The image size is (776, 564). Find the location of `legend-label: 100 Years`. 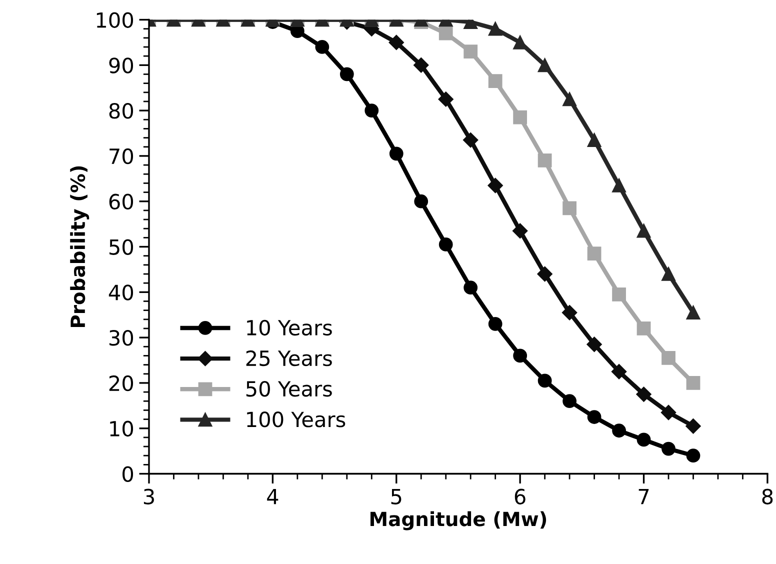

legend-label: 100 Years is located at coordinates (296, 420).